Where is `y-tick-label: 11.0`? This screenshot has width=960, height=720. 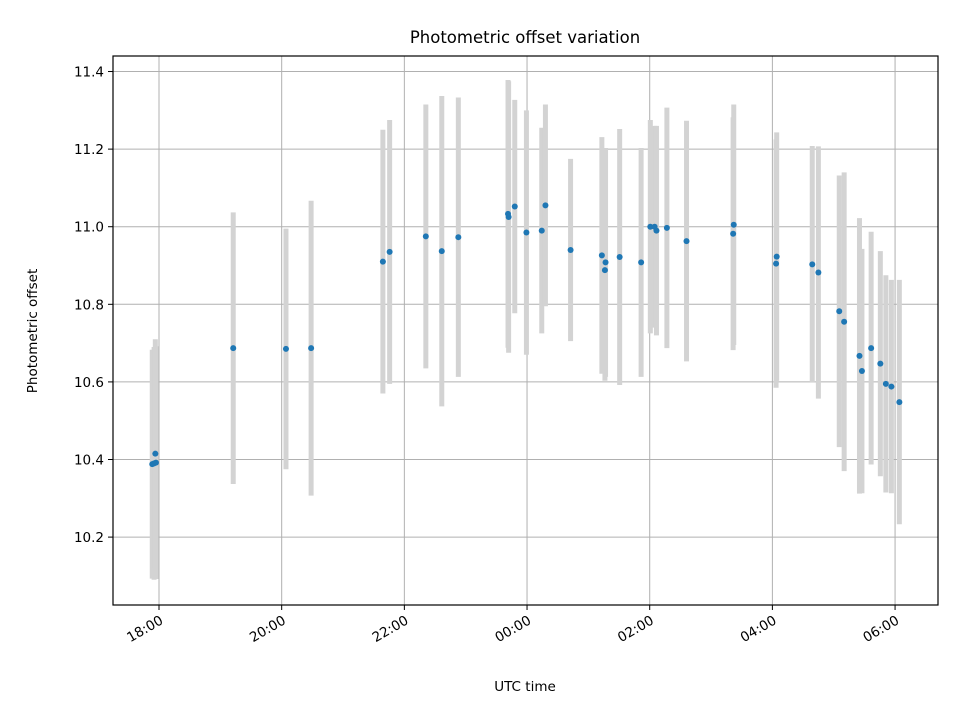 y-tick-label: 11.0 is located at coordinates (89, 228).